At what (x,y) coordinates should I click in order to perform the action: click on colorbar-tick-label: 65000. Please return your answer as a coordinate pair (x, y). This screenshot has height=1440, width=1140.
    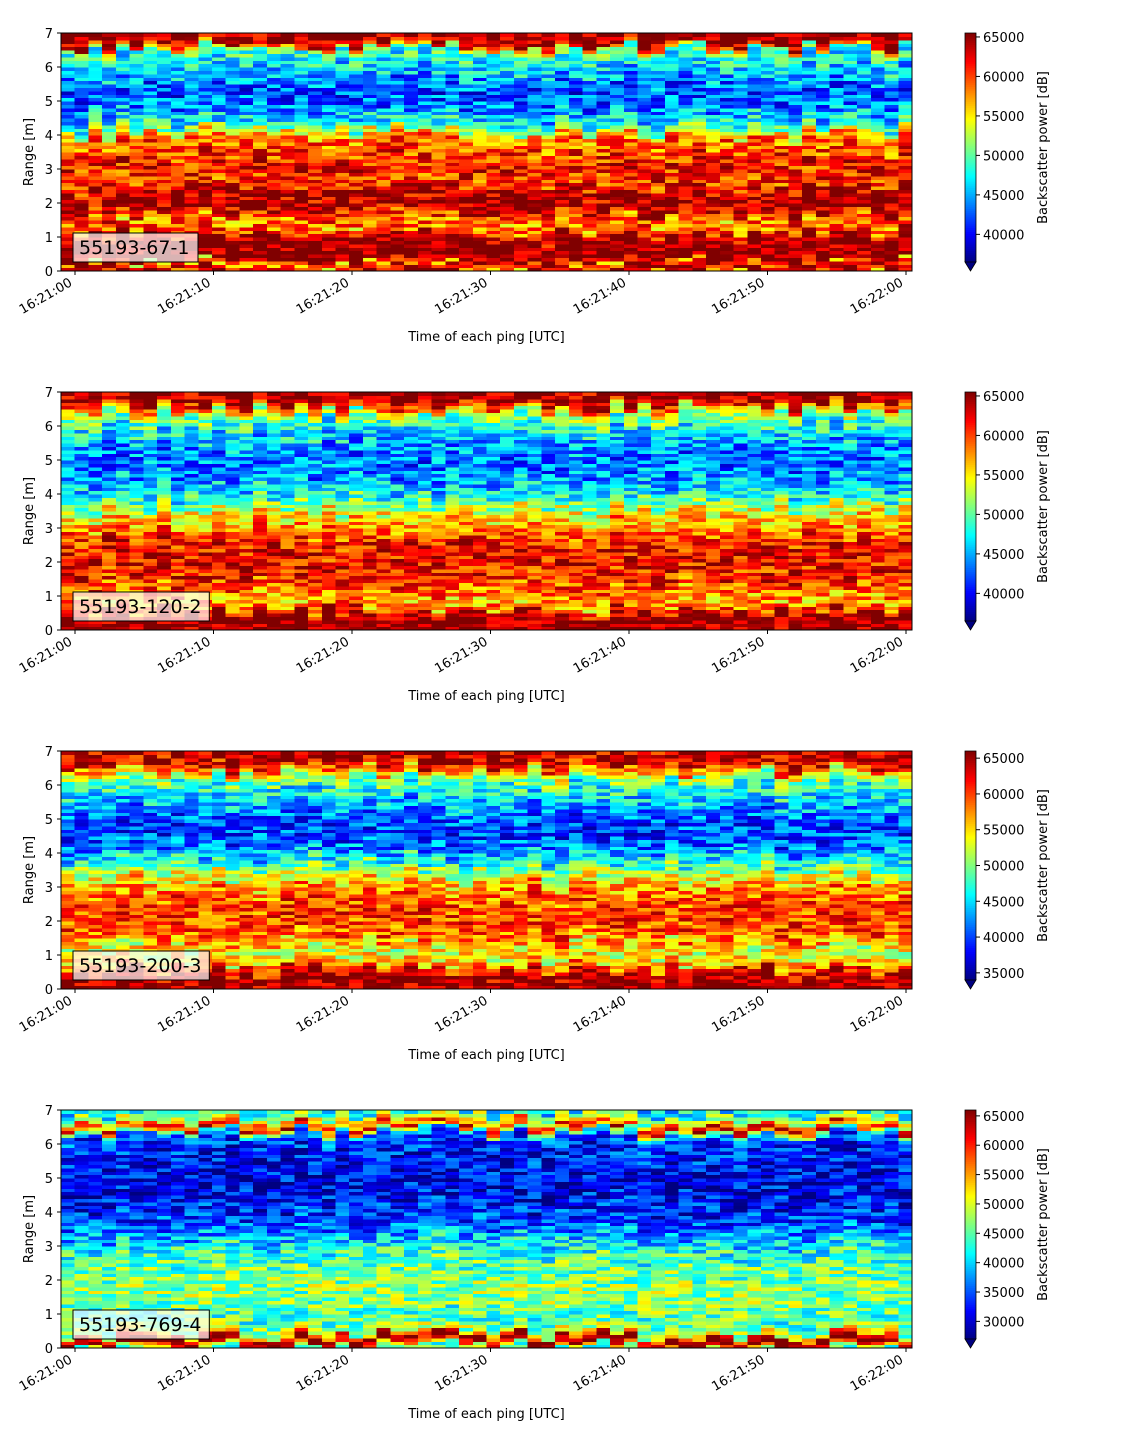
    Looking at the image, I should click on (1003, 38).